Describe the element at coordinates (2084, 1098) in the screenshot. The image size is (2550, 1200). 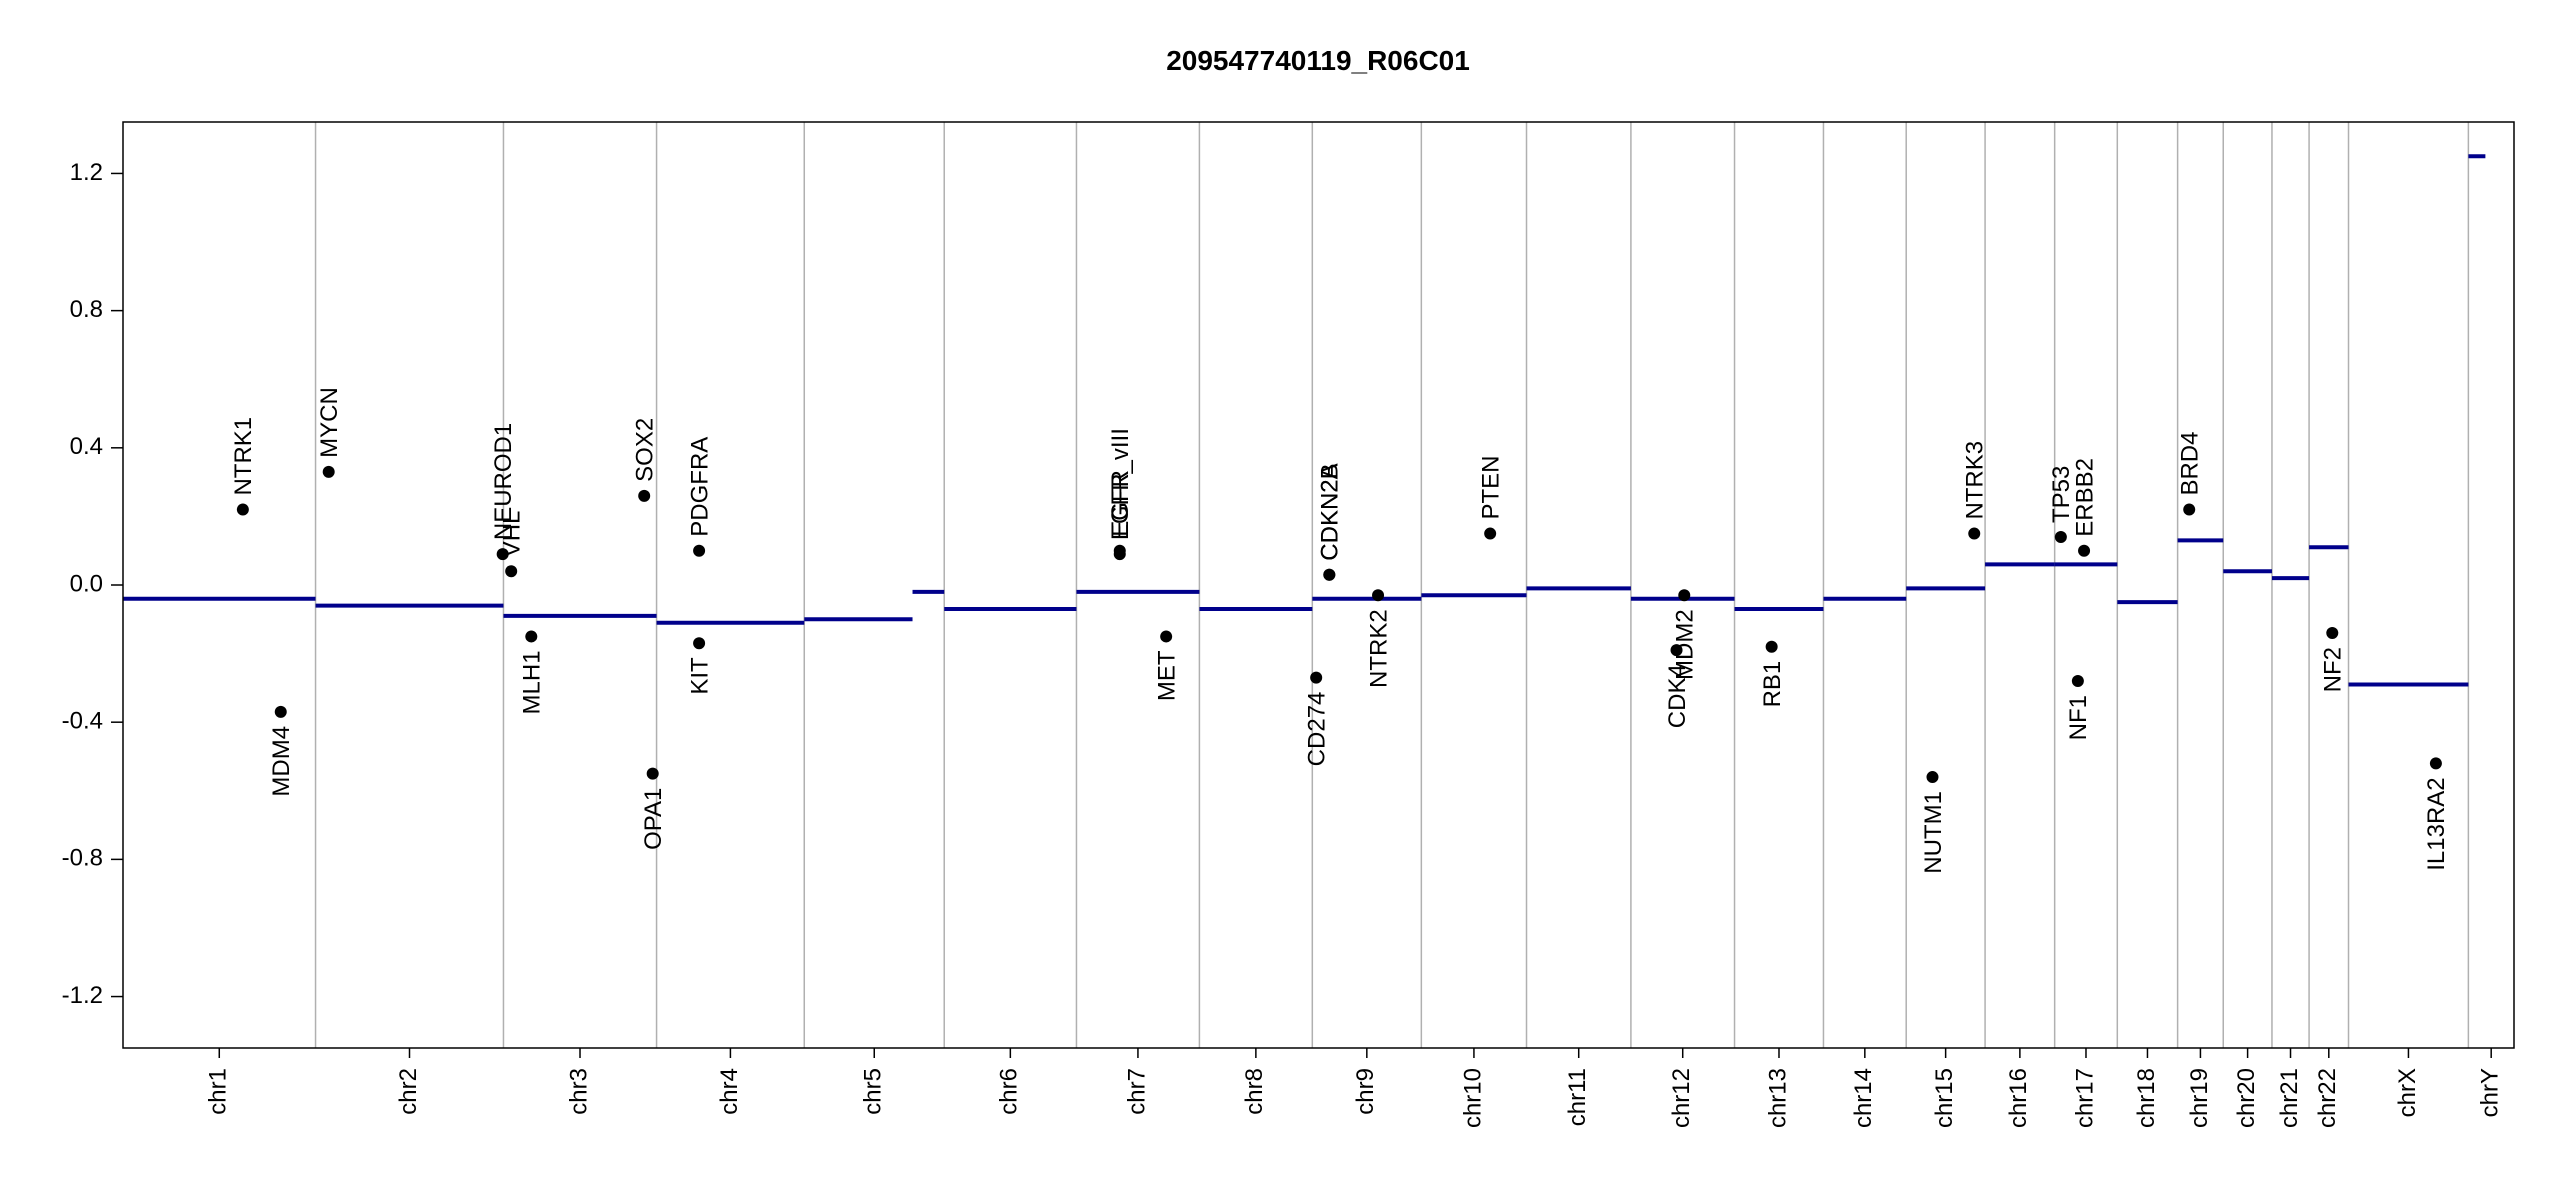
I see `x-tick-label: chr17` at that location.